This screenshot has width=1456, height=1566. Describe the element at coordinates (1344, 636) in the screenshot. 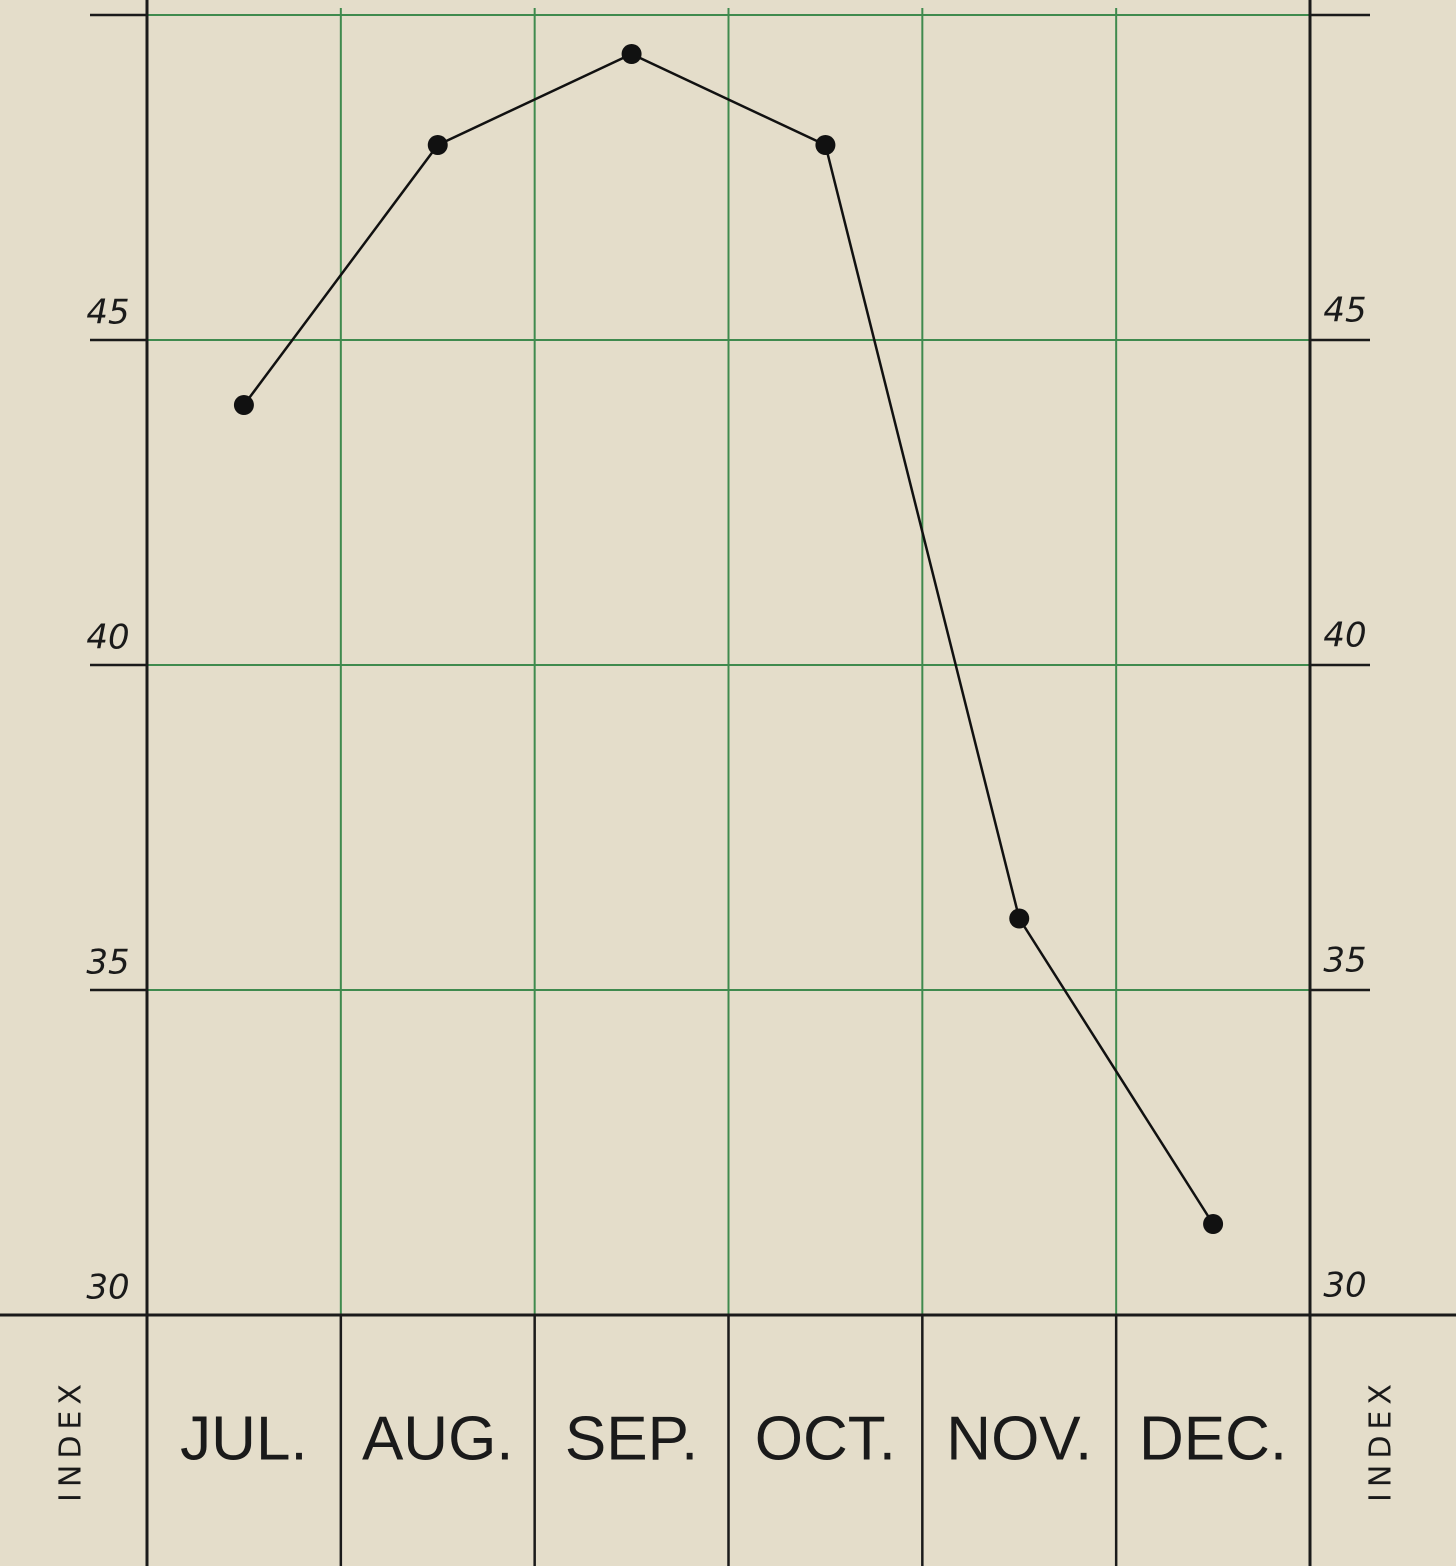

I see `y2-tick-label: 40` at that location.